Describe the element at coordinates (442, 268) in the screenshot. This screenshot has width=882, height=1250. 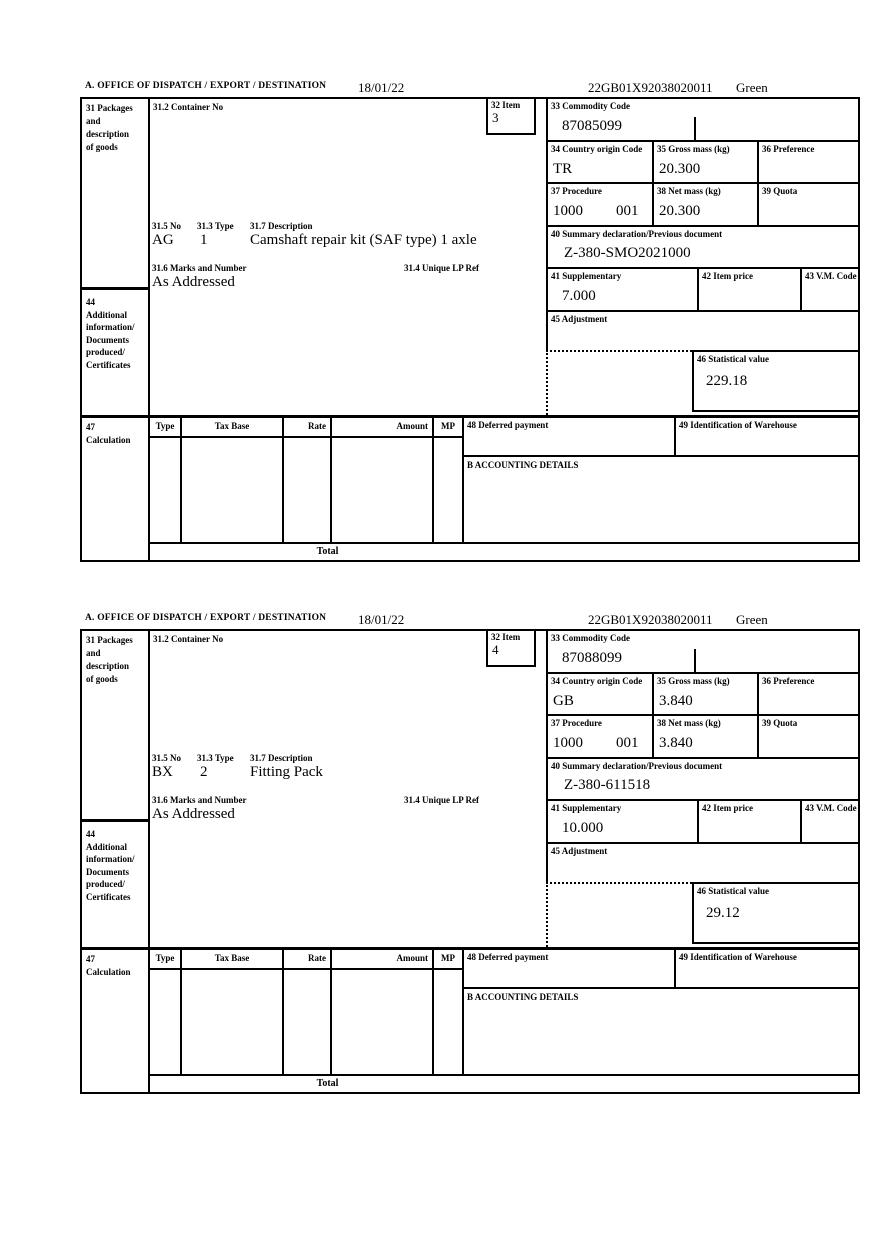
I see `unique-lp-ref-label: 31.4 Unique LP Ref` at that location.